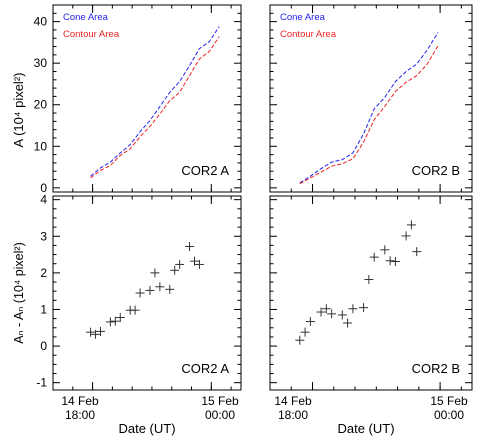  Describe the element at coordinates (41, 22) in the screenshot. I see `y-tick-label: 40` at that location.